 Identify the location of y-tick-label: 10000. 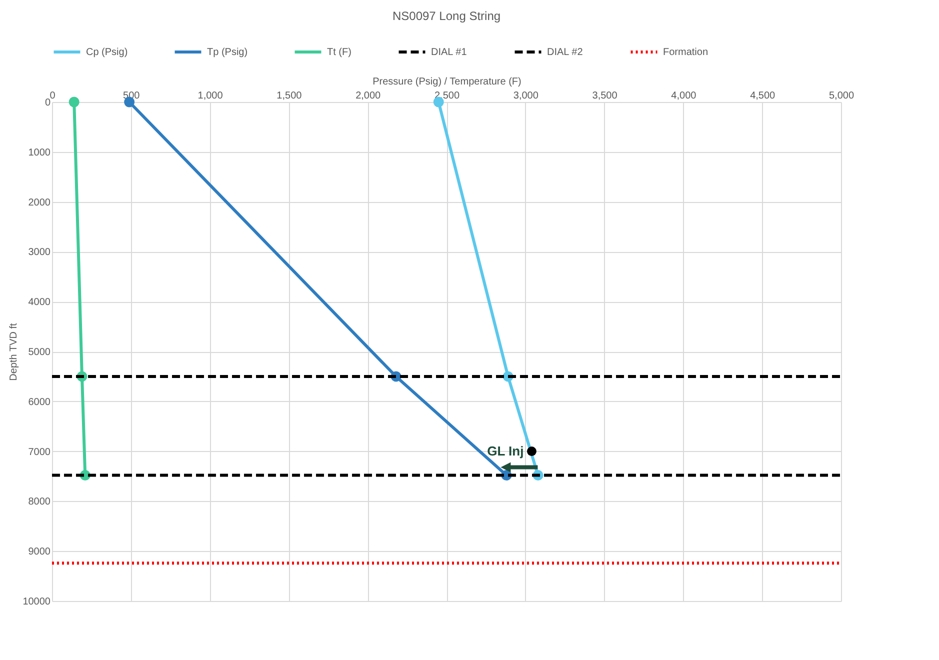
(36, 602).